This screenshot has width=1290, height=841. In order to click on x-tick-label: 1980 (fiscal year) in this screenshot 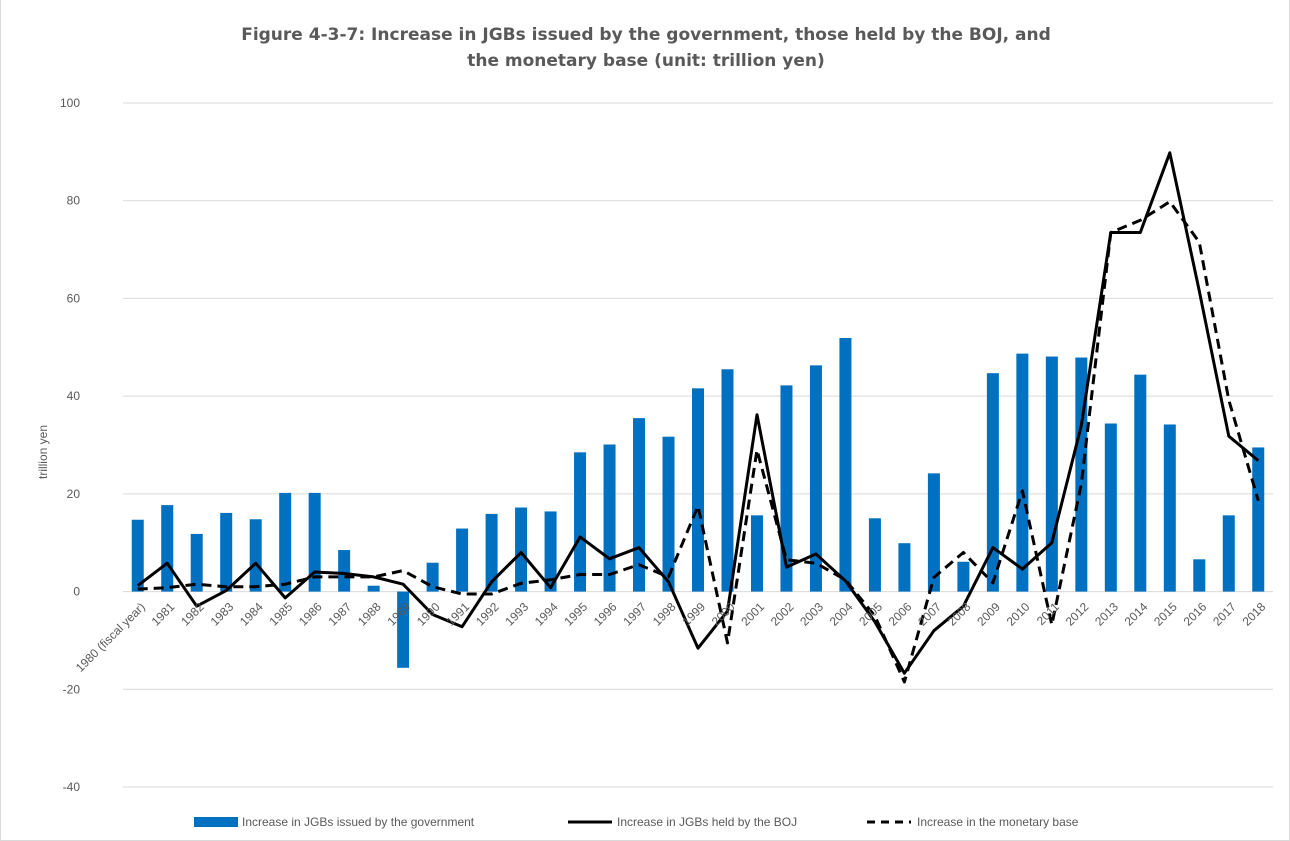, I will do `click(110, 637)`.